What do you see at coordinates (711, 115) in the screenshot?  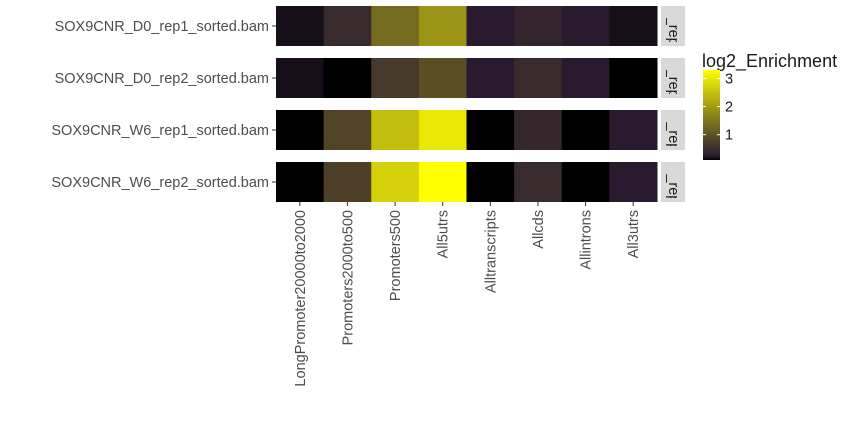 I see `legend-colorbar` at bounding box center [711, 115].